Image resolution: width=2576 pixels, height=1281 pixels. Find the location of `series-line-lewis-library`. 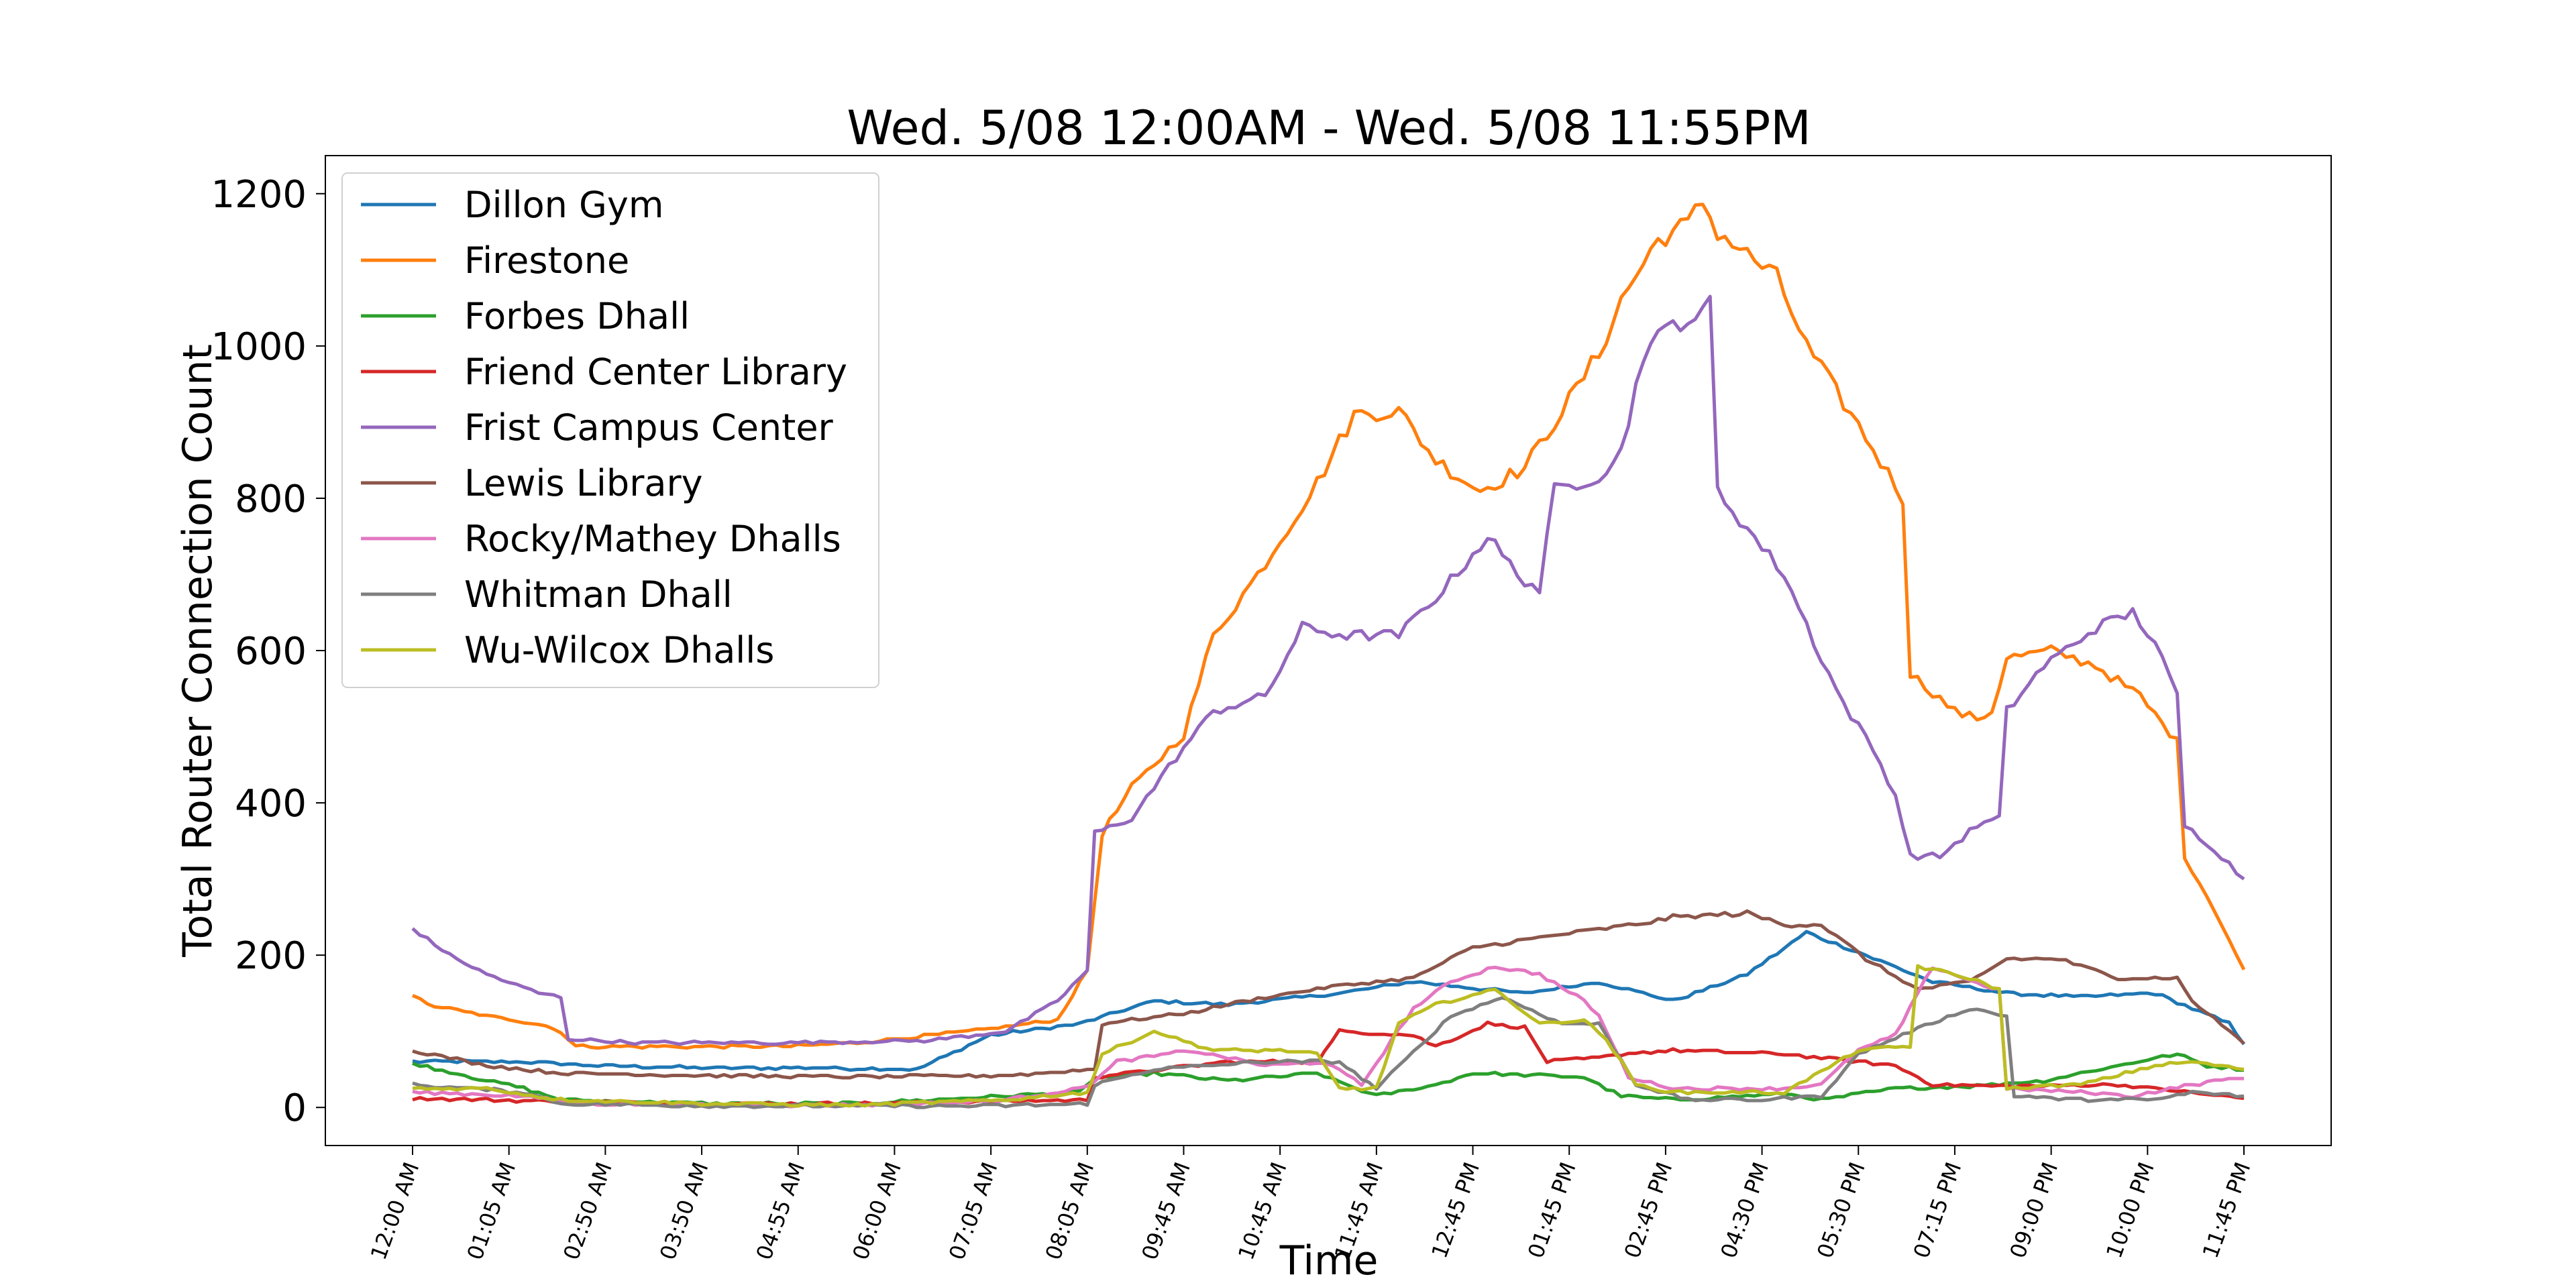

series-line-lewis-library is located at coordinates (1328, 994).